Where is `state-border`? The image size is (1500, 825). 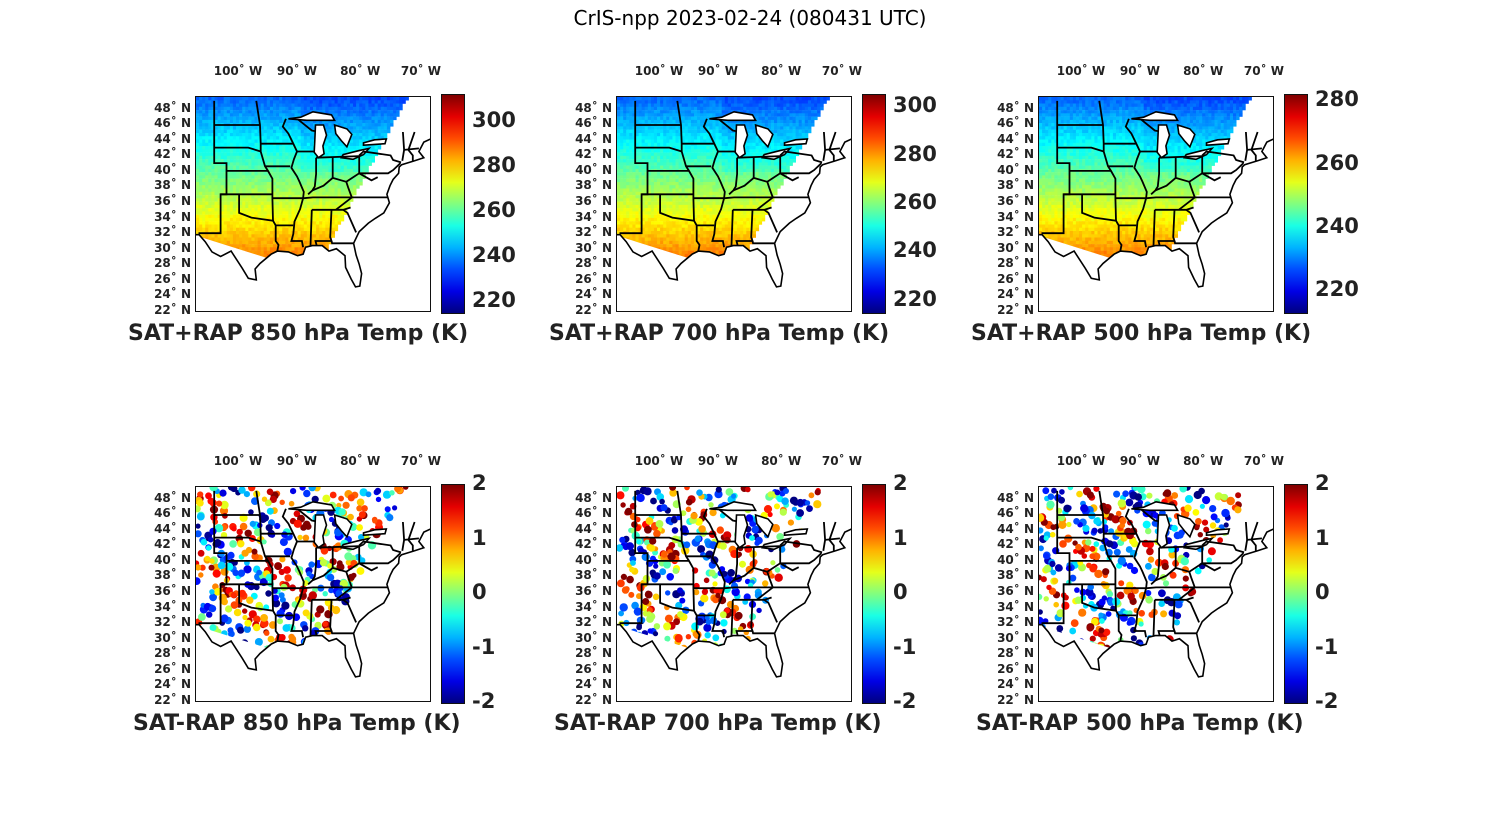 state-border is located at coordinates (403, 146).